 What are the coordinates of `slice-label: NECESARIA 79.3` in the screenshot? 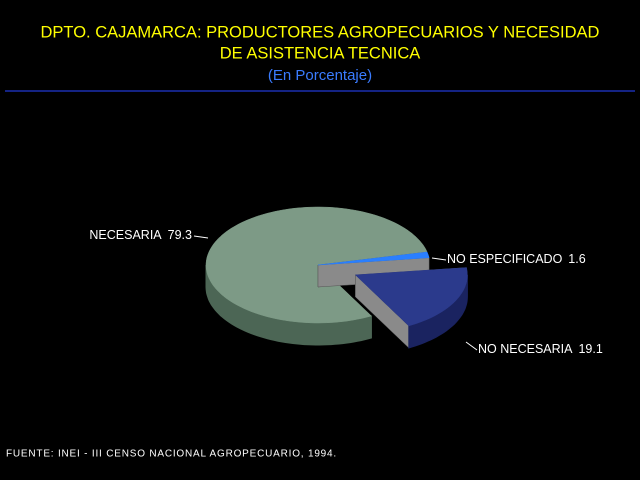 It's located at (140, 235).